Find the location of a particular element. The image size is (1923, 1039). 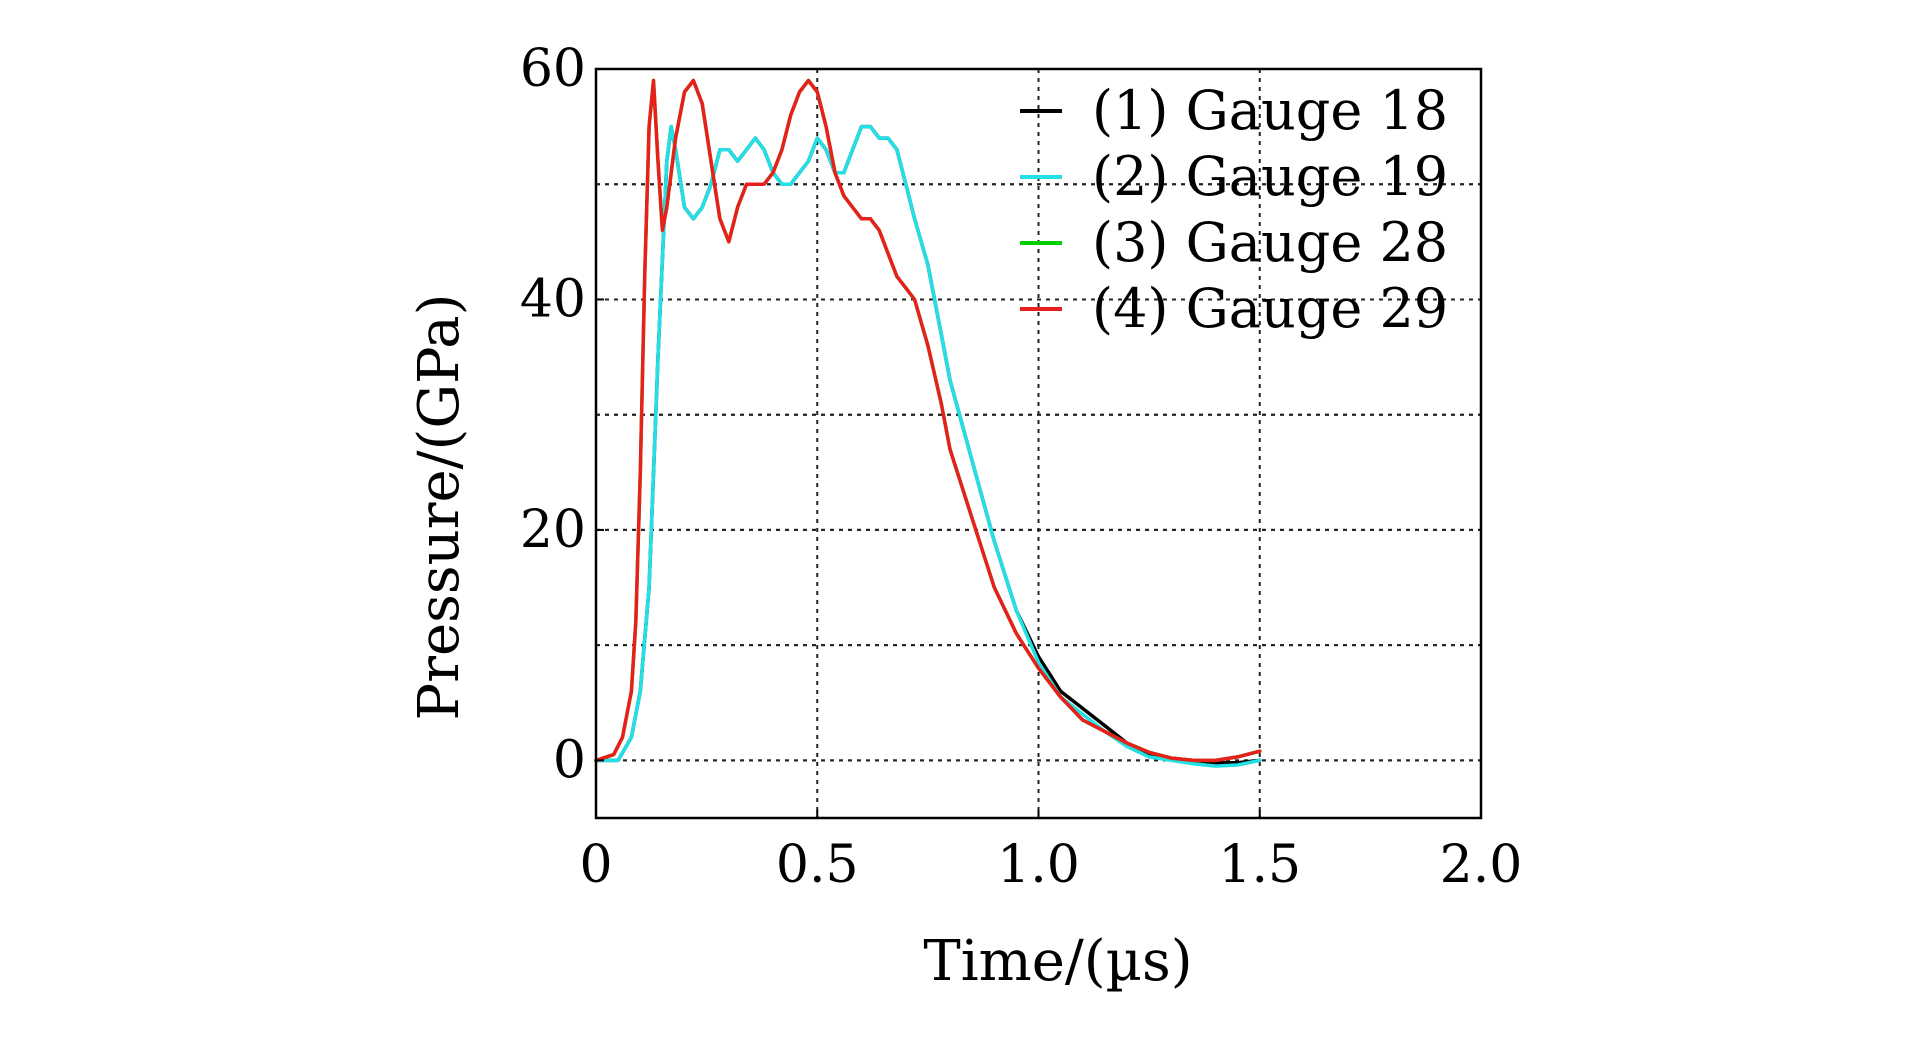

x-axis-label: Time/(µs) is located at coordinates (1057, 961).